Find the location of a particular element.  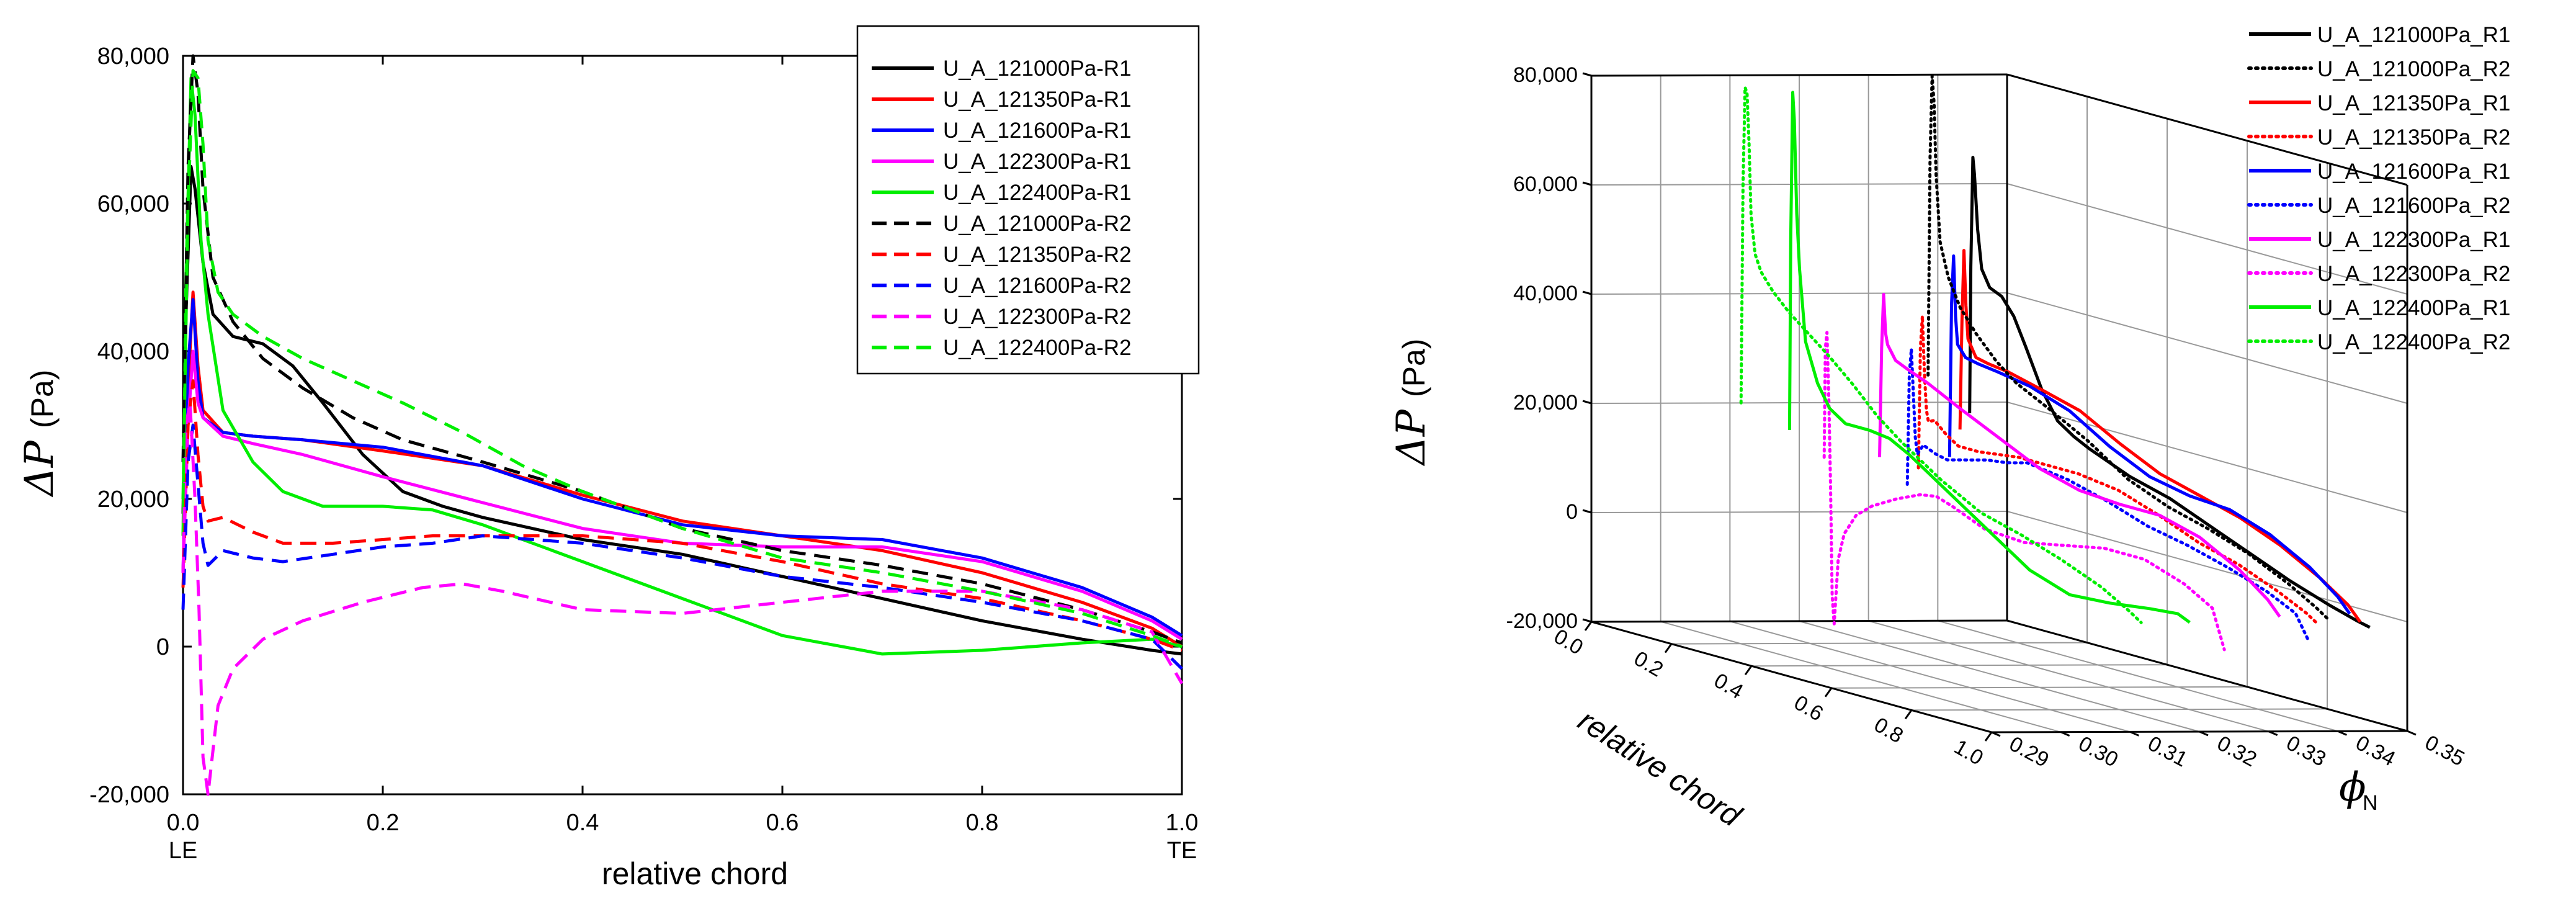

legend-label: U_A_121600Pa-R2 is located at coordinates (1037, 286).